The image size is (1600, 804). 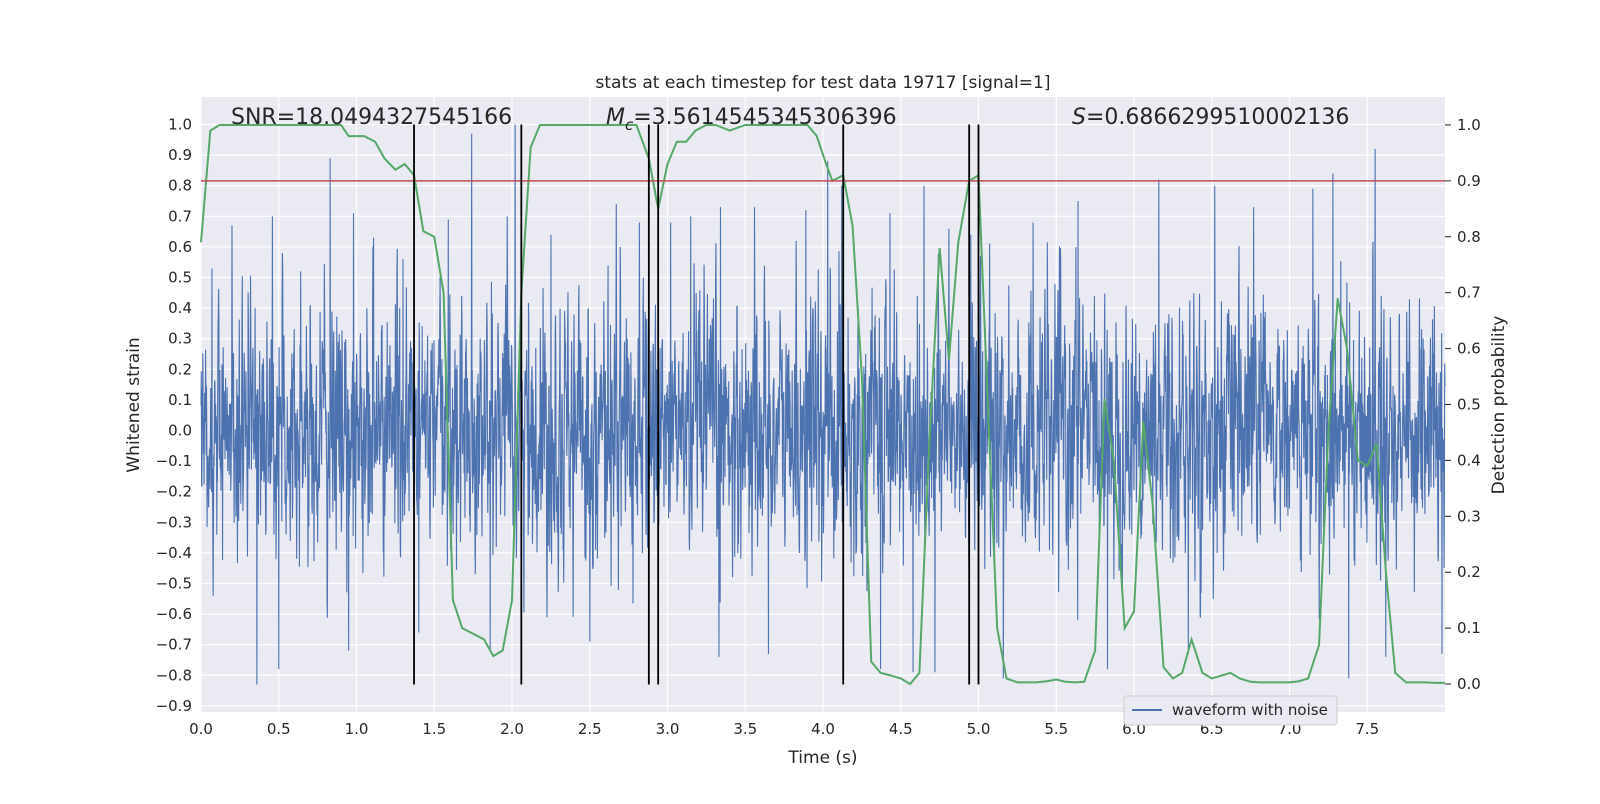 I want to click on y-tick-label: 0.6, so click(x=180, y=247).